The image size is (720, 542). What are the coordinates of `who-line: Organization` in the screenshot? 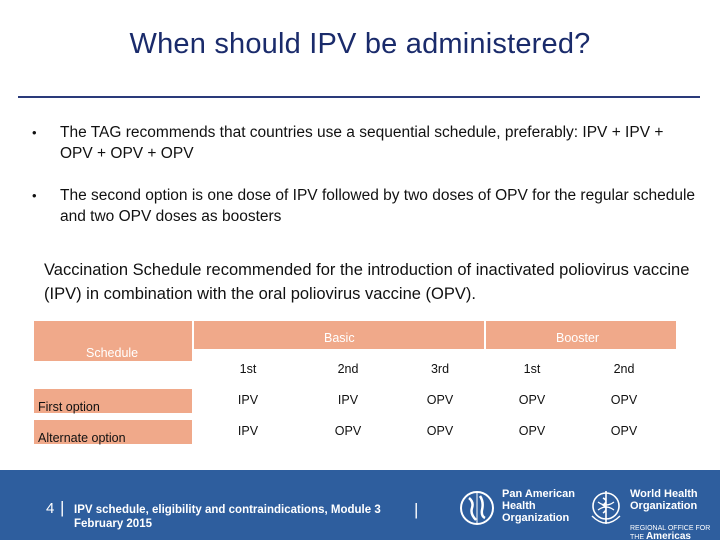 It's located at (664, 506).